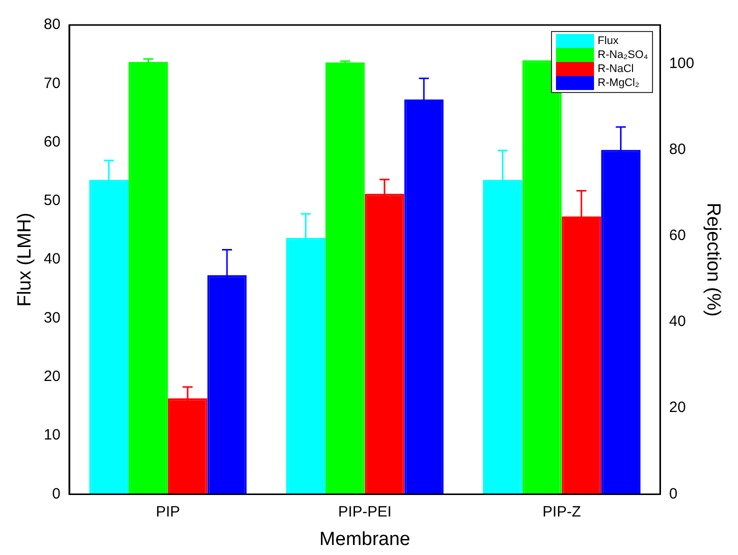 The image size is (738, 555). What do you see at coordinates (56, 493) in the screenshot?
I see `y-tick-label: 0` at bounding box center [56, 493].